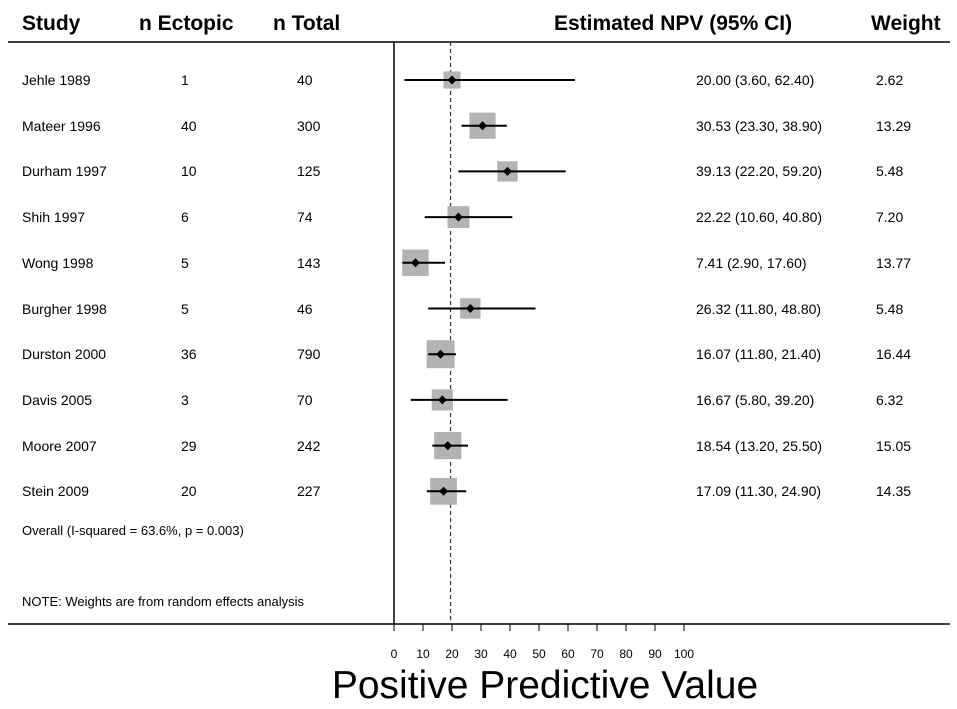 The width and height of the screenshot is (957, 709). I want to click on n-ectopic-value: 10, so click(189, 171).